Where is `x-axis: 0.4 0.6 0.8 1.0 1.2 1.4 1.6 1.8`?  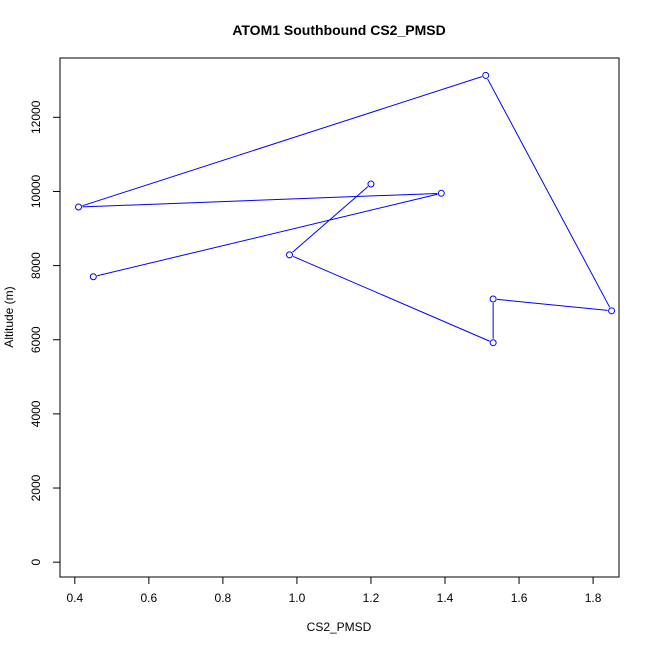
x-axis: 0.4 0.6 0.8 1.0 1.2 1.4 1.6 1.8 is located at coordinates (334, 590).